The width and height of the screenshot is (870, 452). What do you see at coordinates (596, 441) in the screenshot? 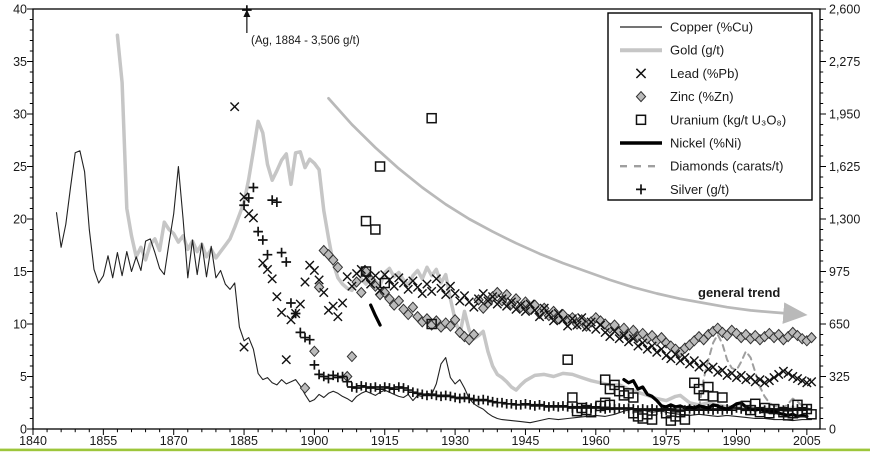
I see `x-tick-label: 1960` at bounding box center [596, 441].